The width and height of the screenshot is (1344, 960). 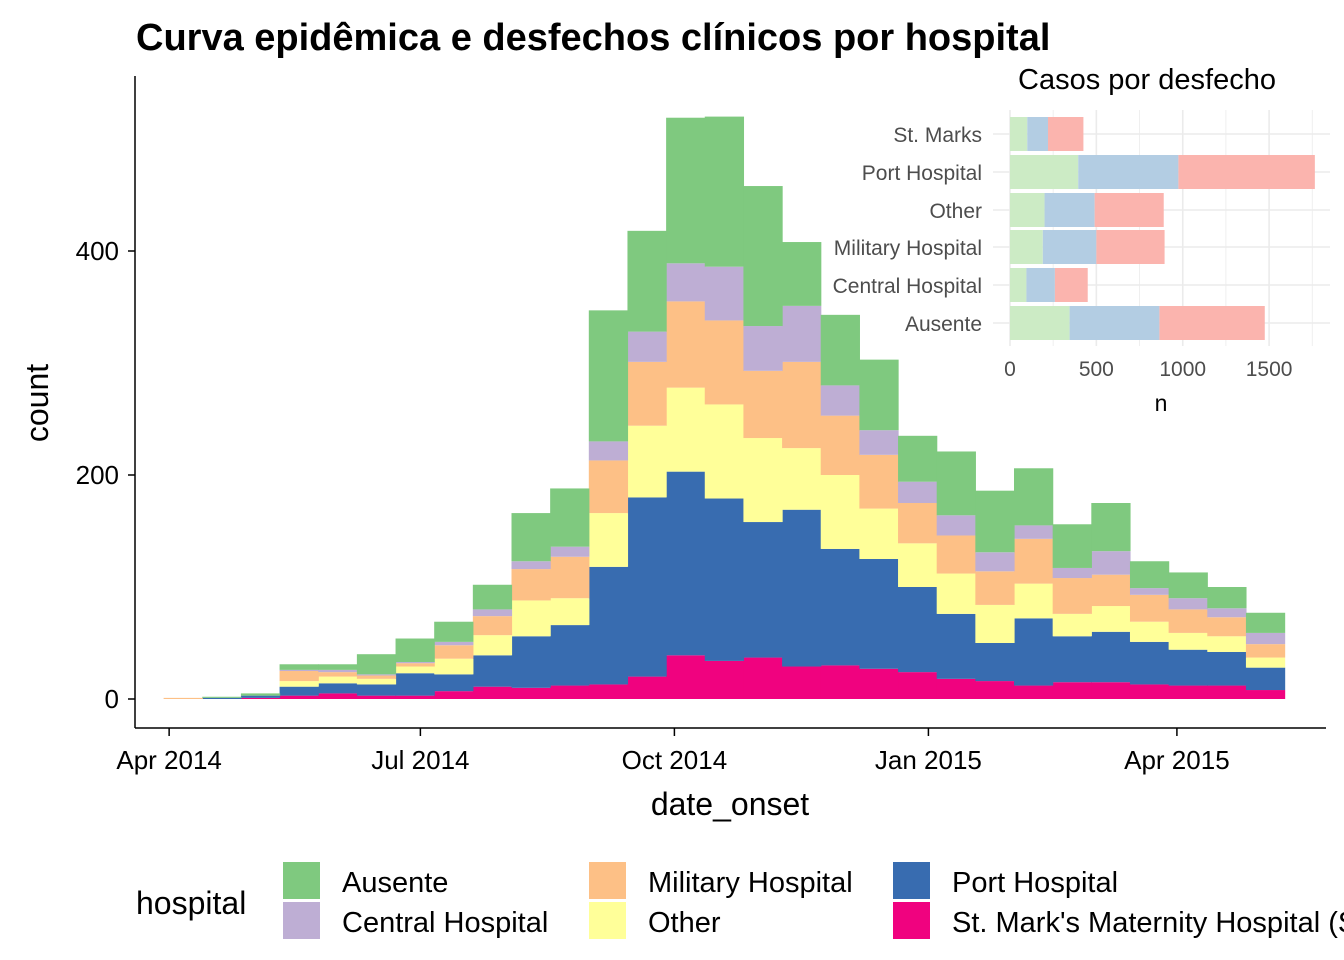 I want to click on legend-label-st-mark-s-maternity-hospital-smmh: St. Mark's Maternity Hospital (SMMH), so click(x=1148, y=923).